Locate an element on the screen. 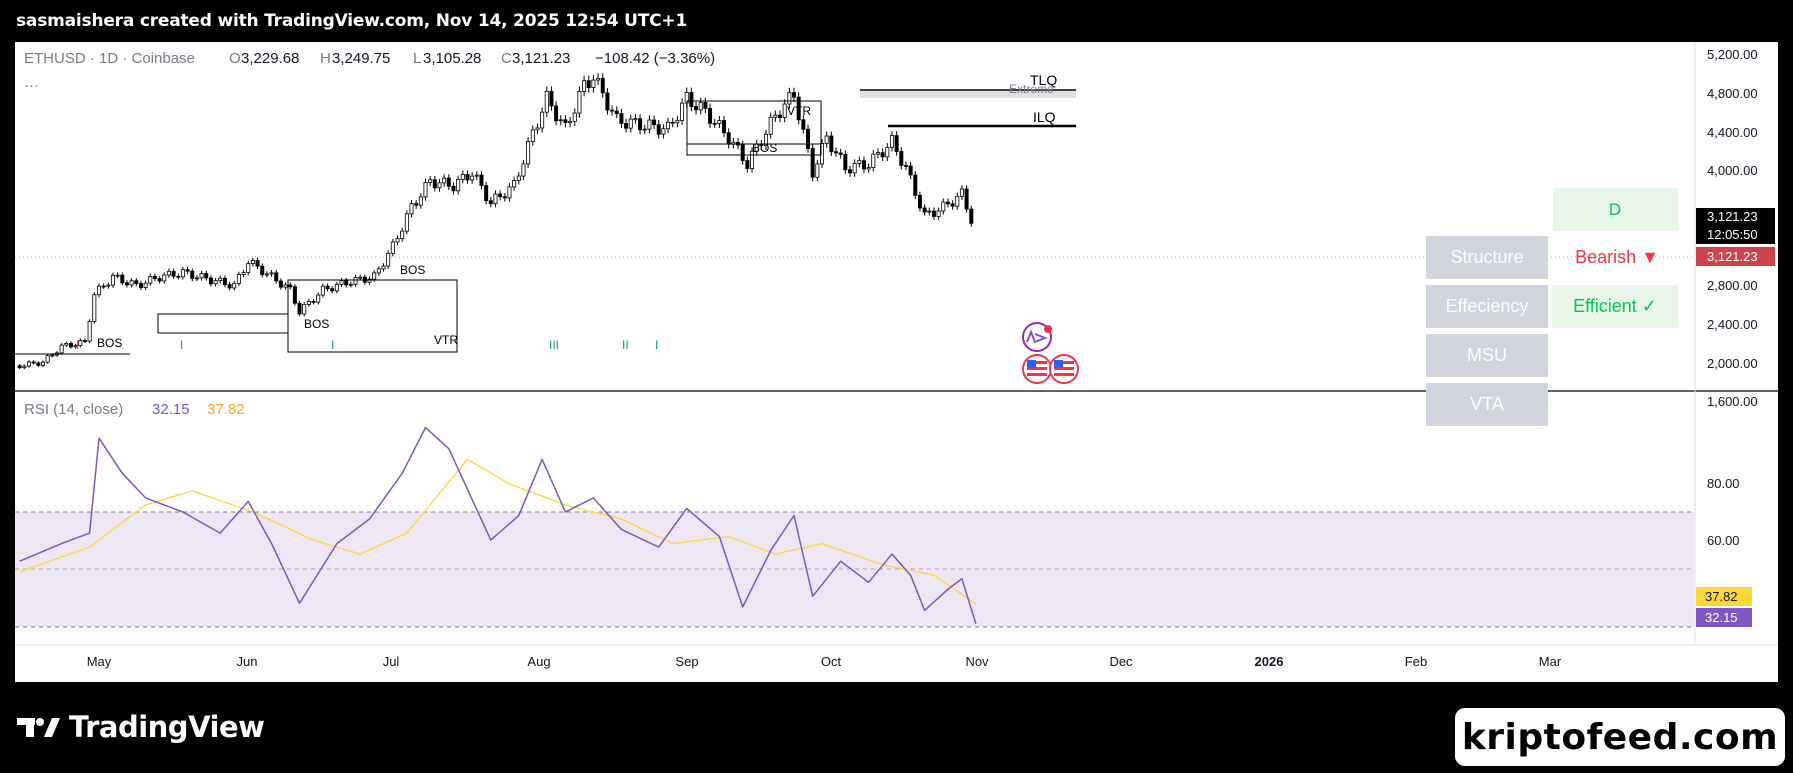 Image resolution: width=1793 pixels, height=773 pixels. bos-label-2: BOS is located at coordinates (316, 324).